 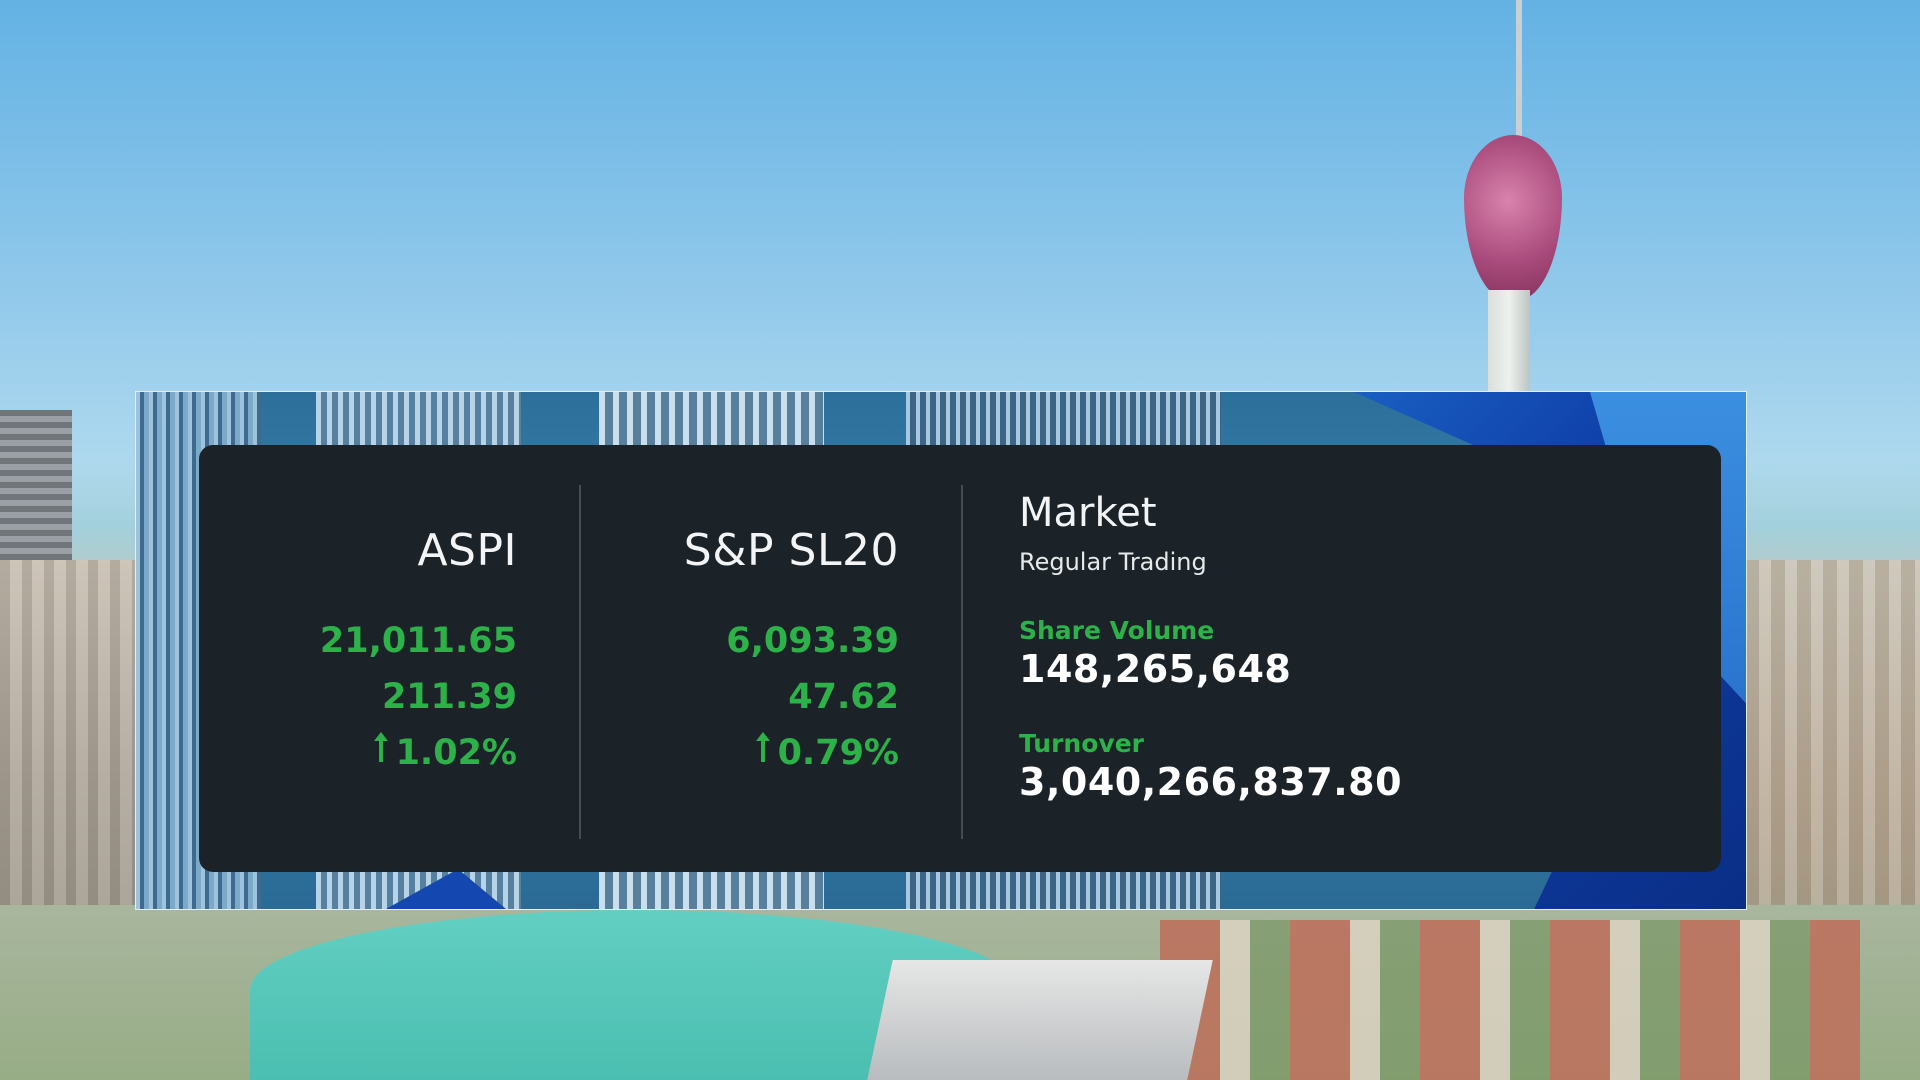 I want to click on index-change: 211.39, so click(x=449, y=697).